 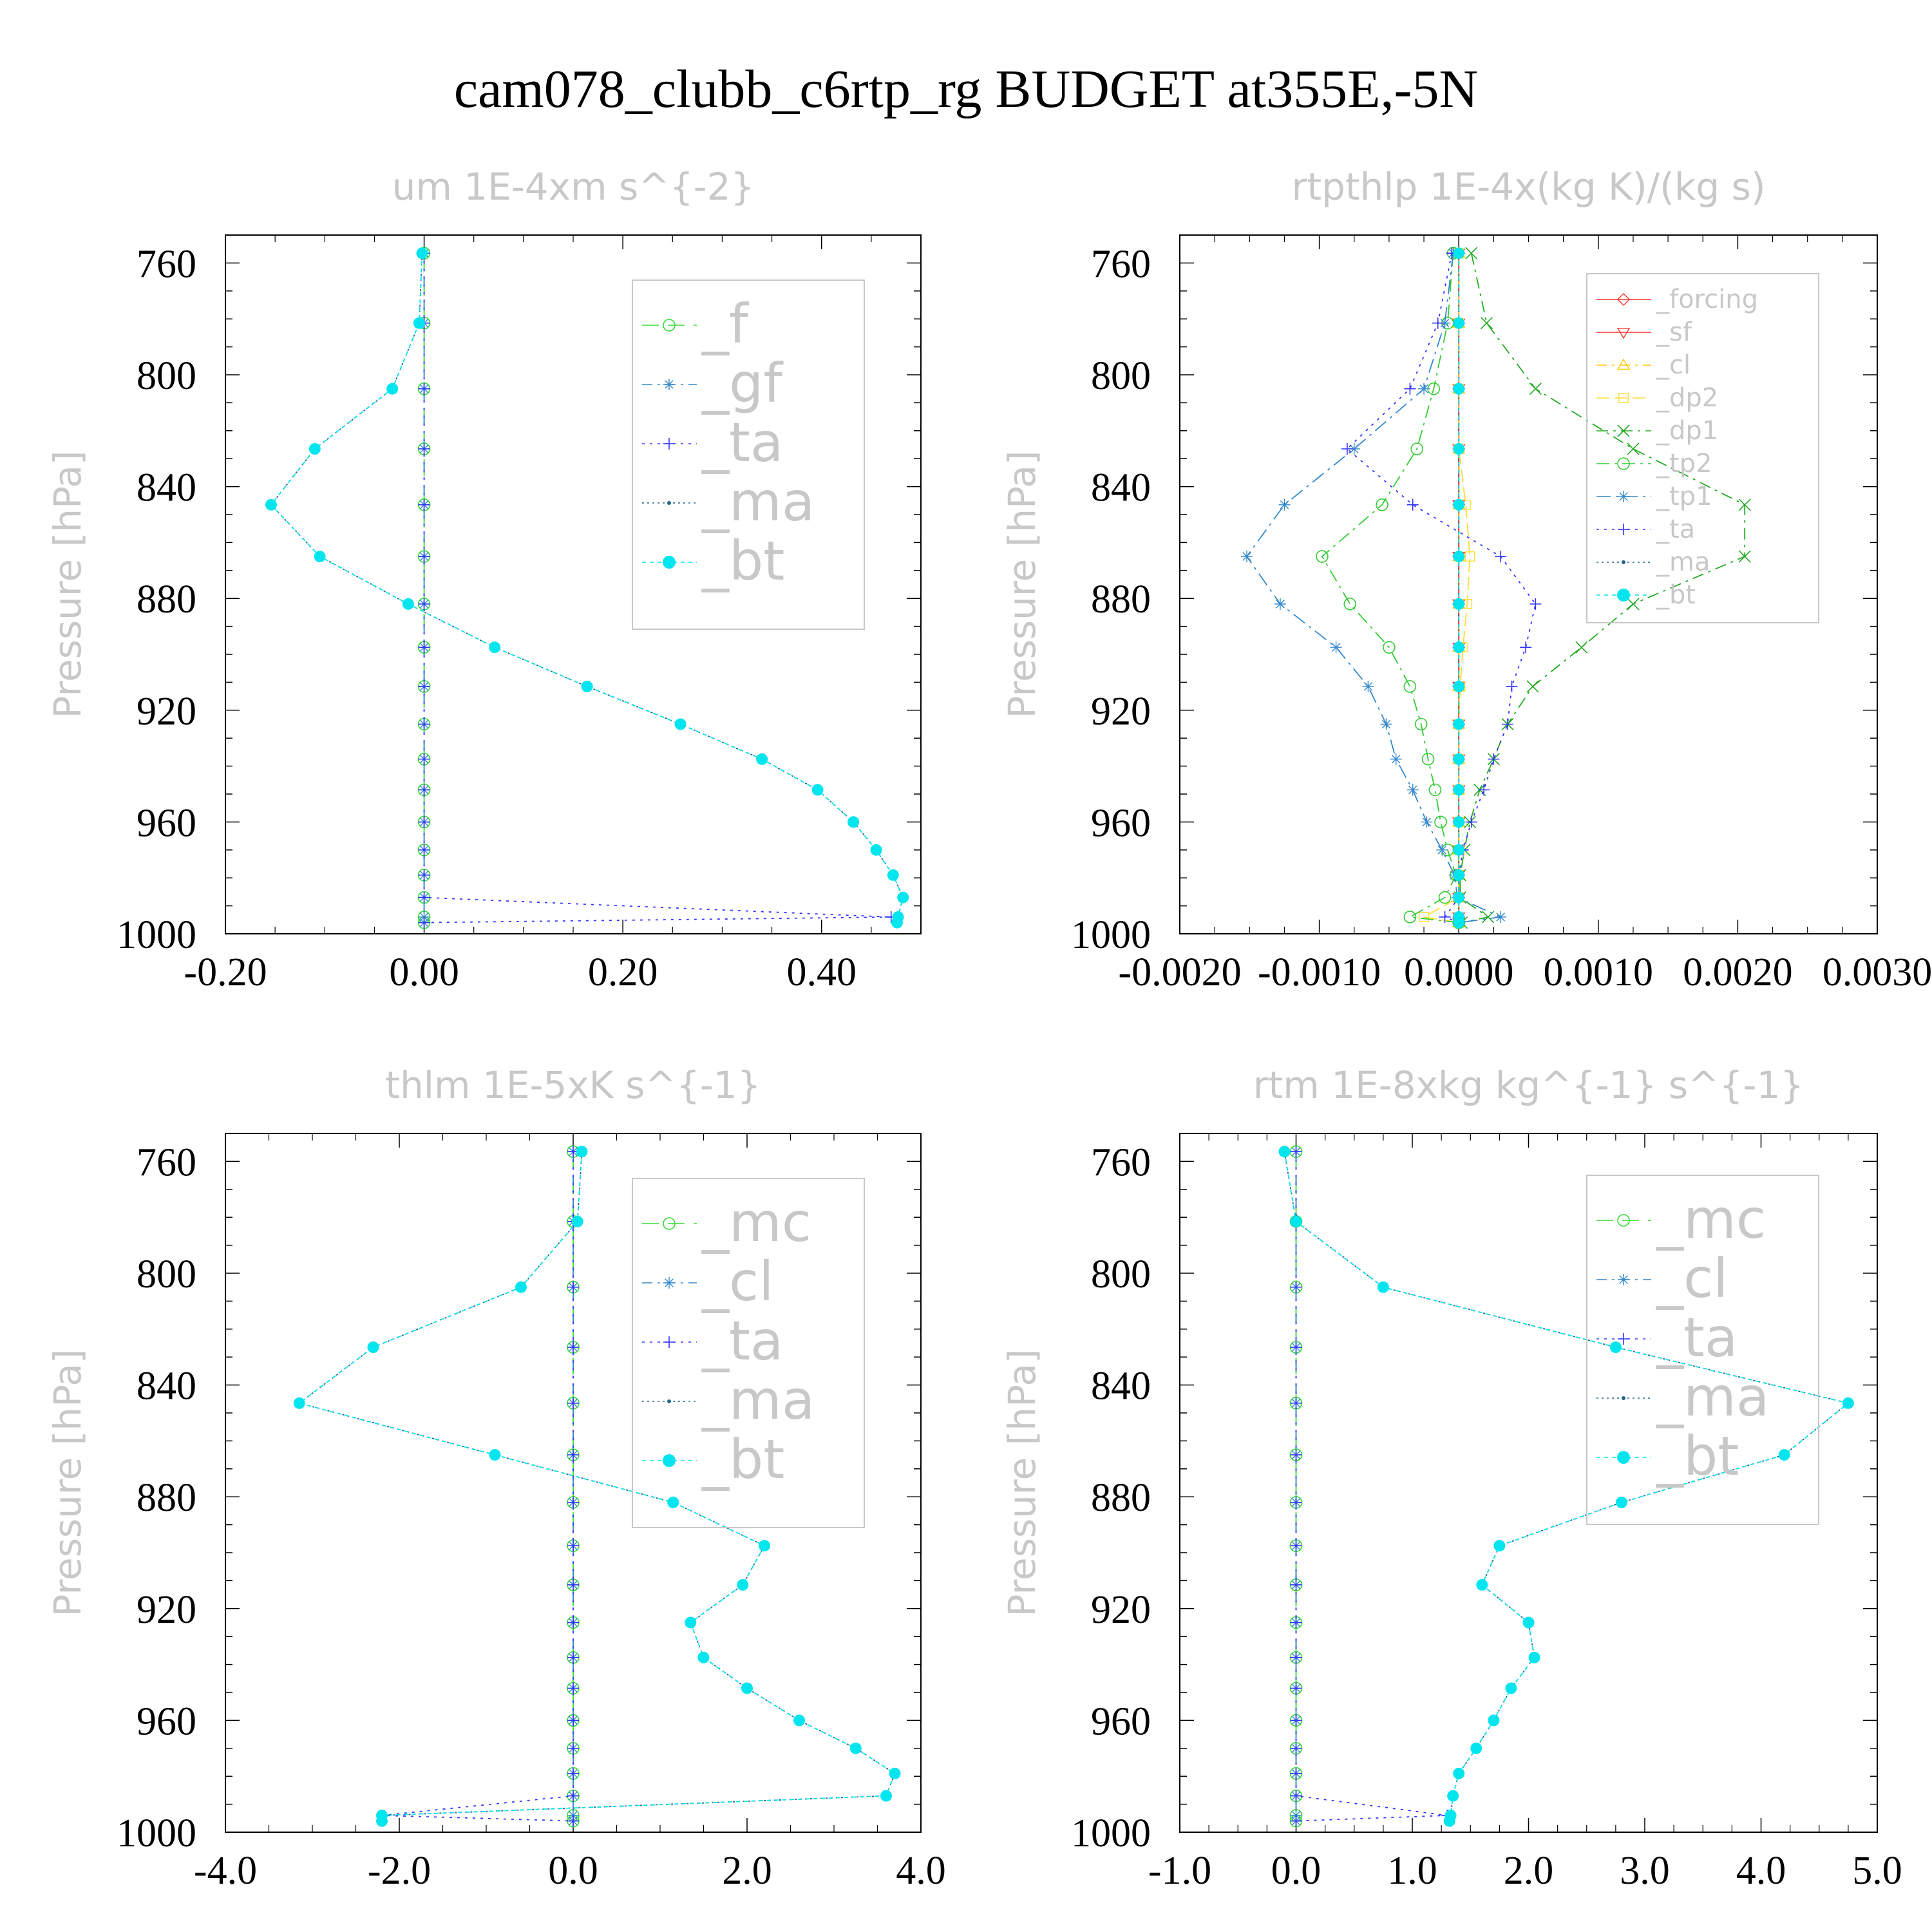 I want to click on series-ma, so click(x=587, y=588).